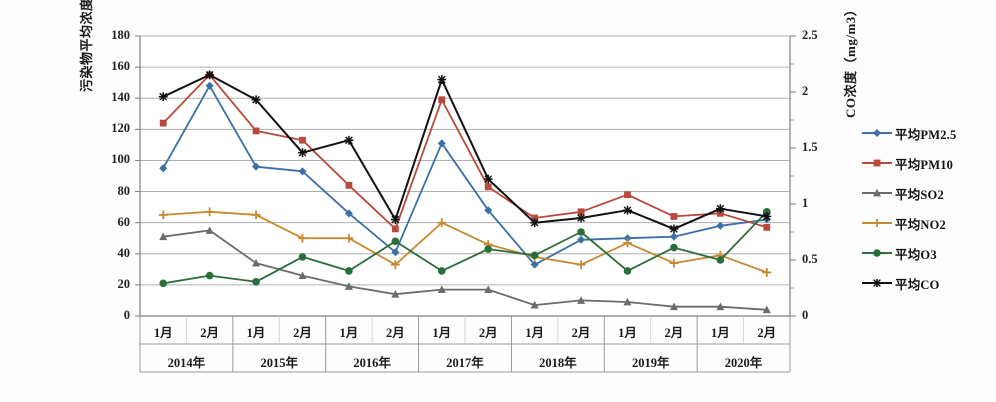  Describe the element at coordinates (124, 283) in the screenshot. I see `y-axis-left-tick: 20` at that location.